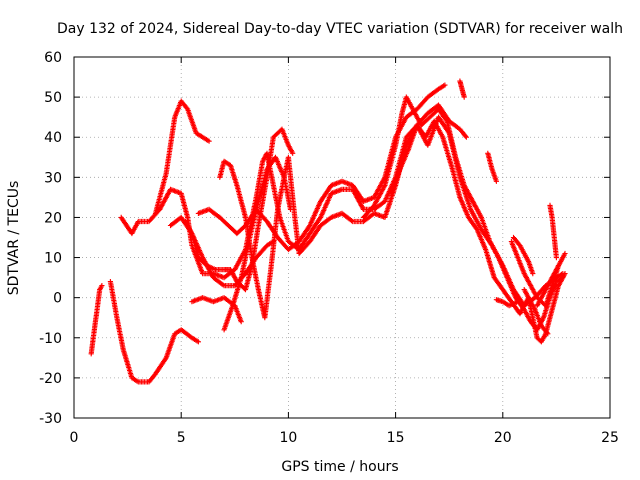 Image resolution: width=640 pixels, height=480 pixels. Describe the element at coordinates (503, 438) in the screenshot. I see `x-tick-label: 20` at that location.